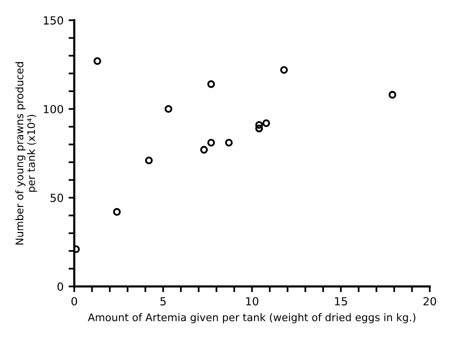 This screenshot has height=337, width=450. I want to click on x-tick-label: 15, so click(341, 301).